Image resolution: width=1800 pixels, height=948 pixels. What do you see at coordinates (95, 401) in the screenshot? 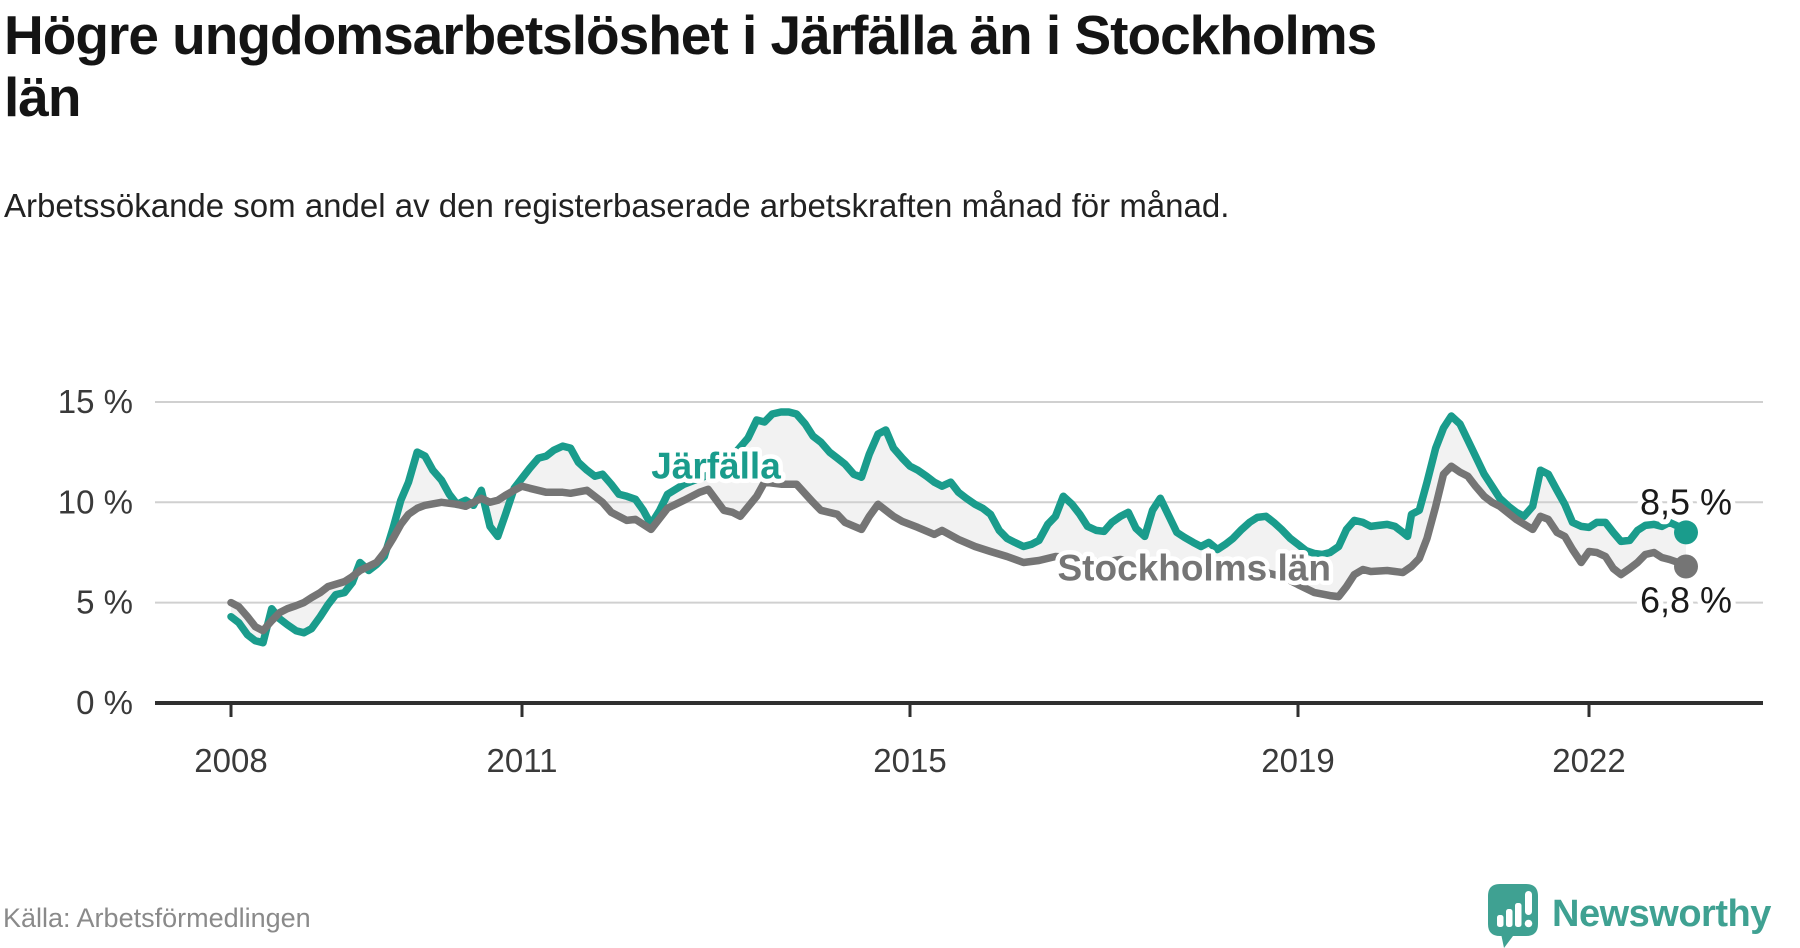
I see `y-tick-label-15: 15 %` at bounding box center [95, 401].